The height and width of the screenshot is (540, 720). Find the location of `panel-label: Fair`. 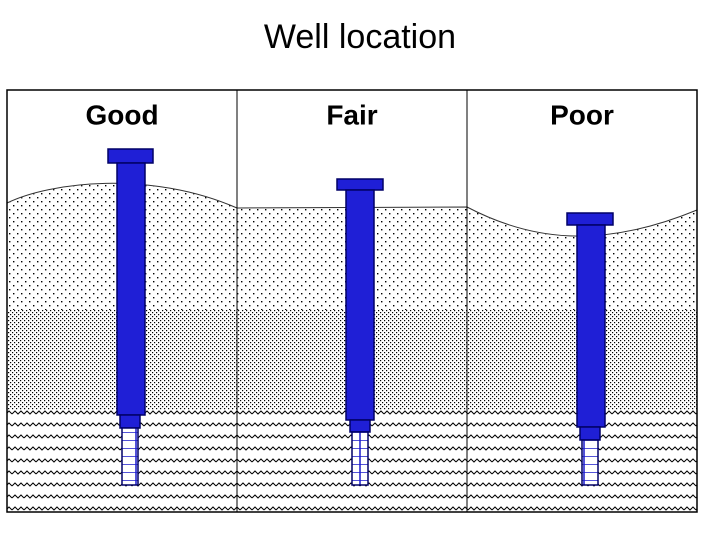

panel-label: Fair is located at coordinates (351, 114).